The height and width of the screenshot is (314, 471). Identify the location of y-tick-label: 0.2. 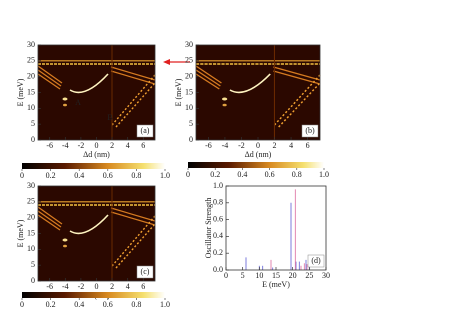
(218, 252).